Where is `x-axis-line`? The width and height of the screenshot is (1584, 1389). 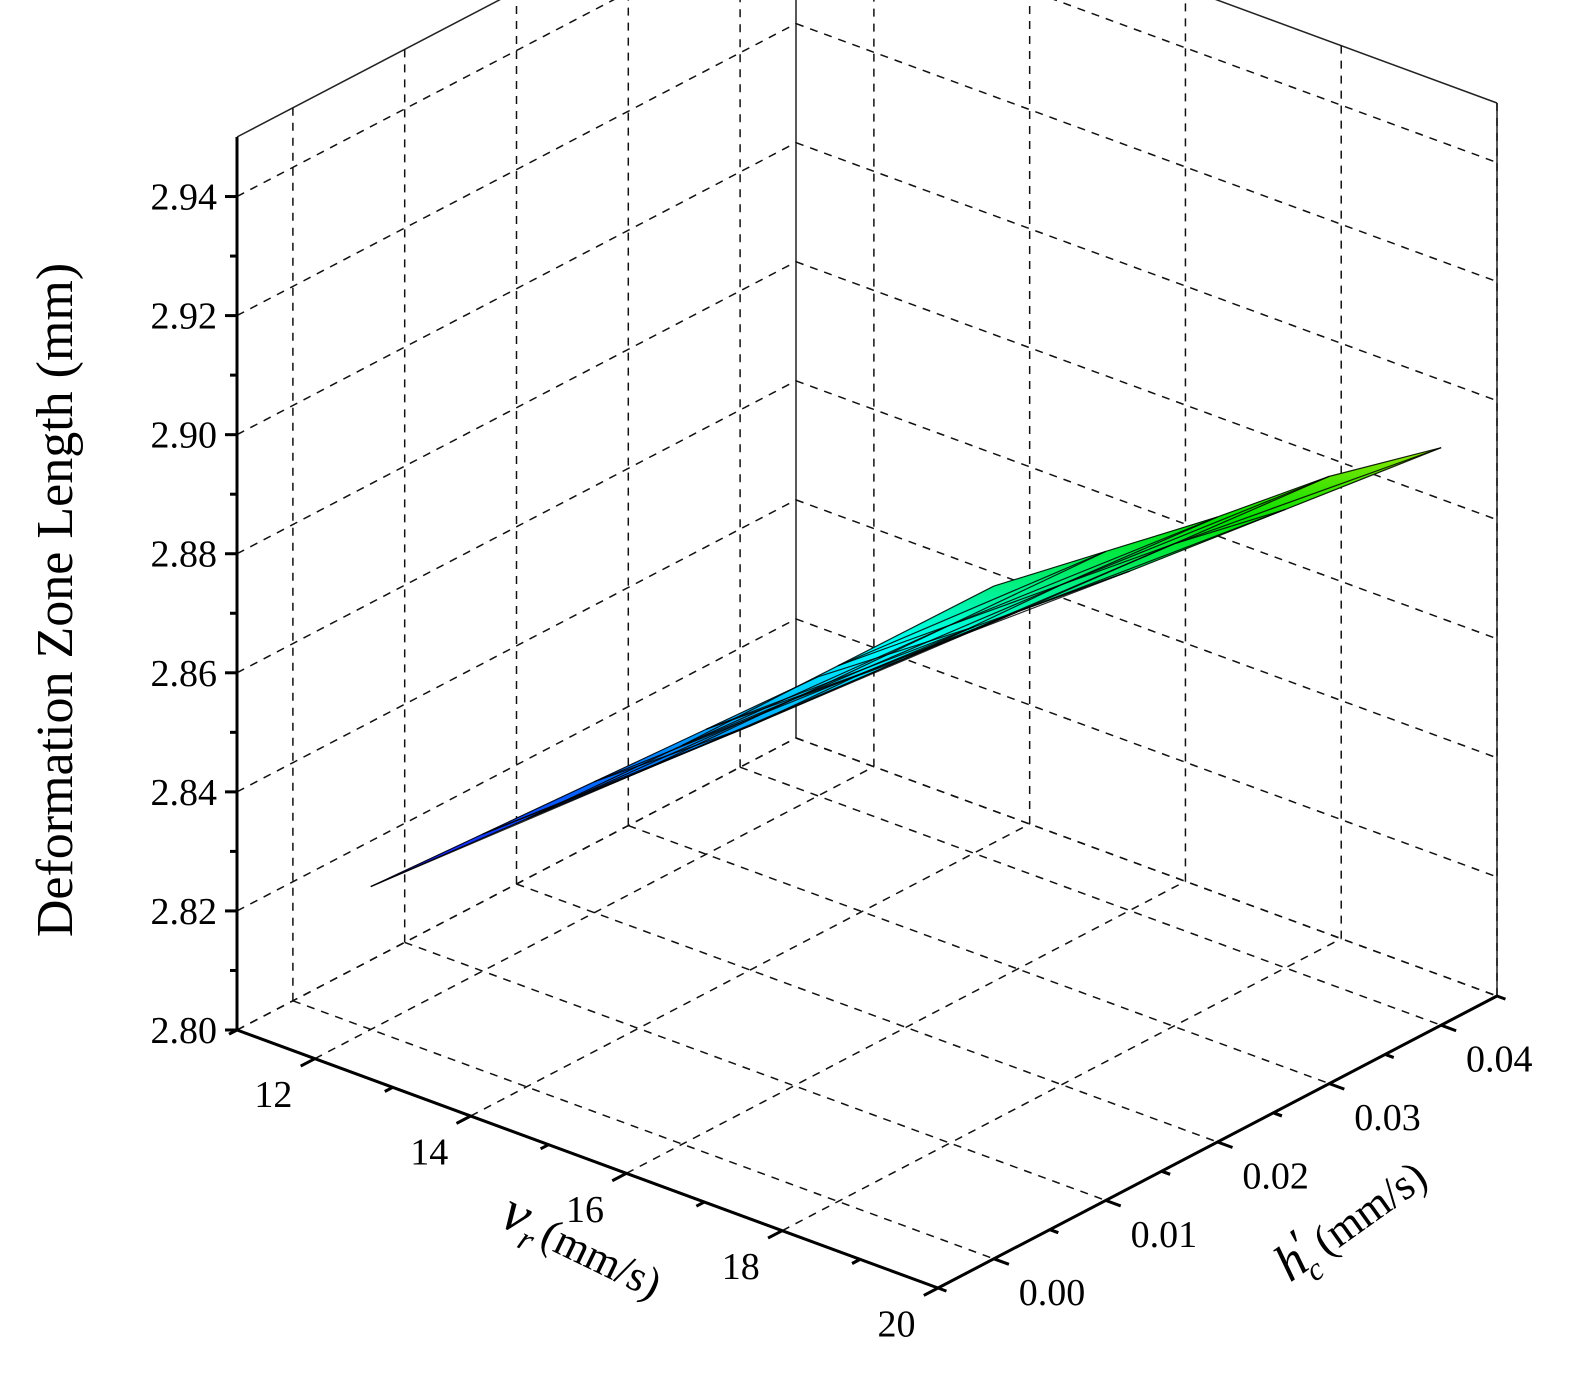 x-axis-line is located at coordinates (587, 1159).